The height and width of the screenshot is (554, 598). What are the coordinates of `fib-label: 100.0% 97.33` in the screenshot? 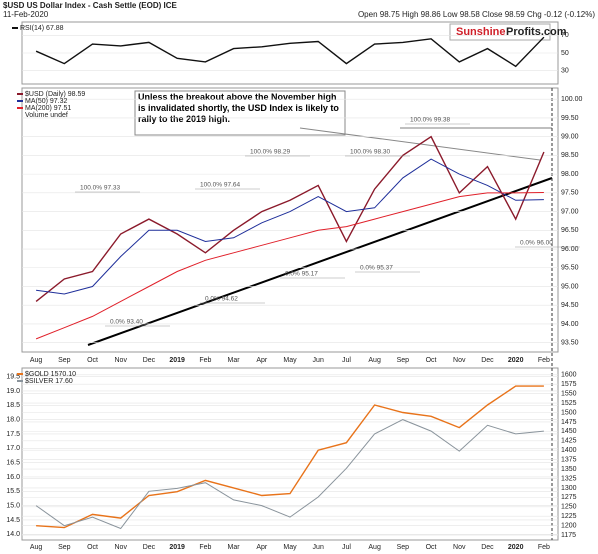 It's located at (100, 188).